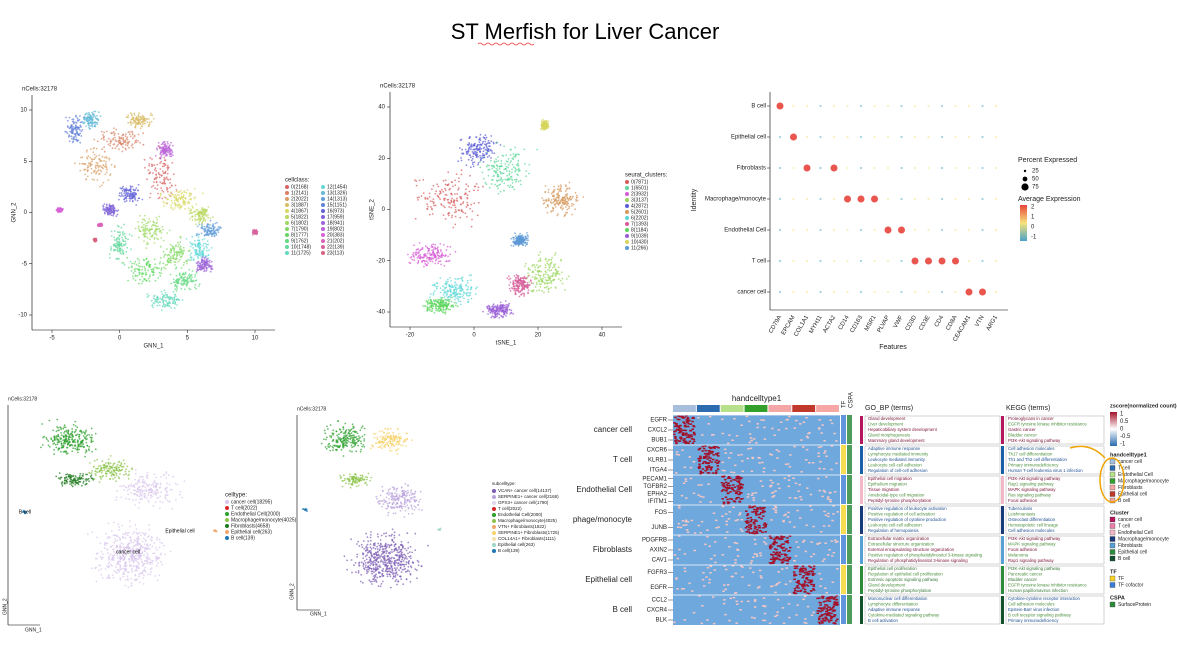 The image size is (1177, 650). What do you see at coordinates (25, 264) in the screenshot?
I see `y-tick-label: -5` at bounding box center [25, 264].